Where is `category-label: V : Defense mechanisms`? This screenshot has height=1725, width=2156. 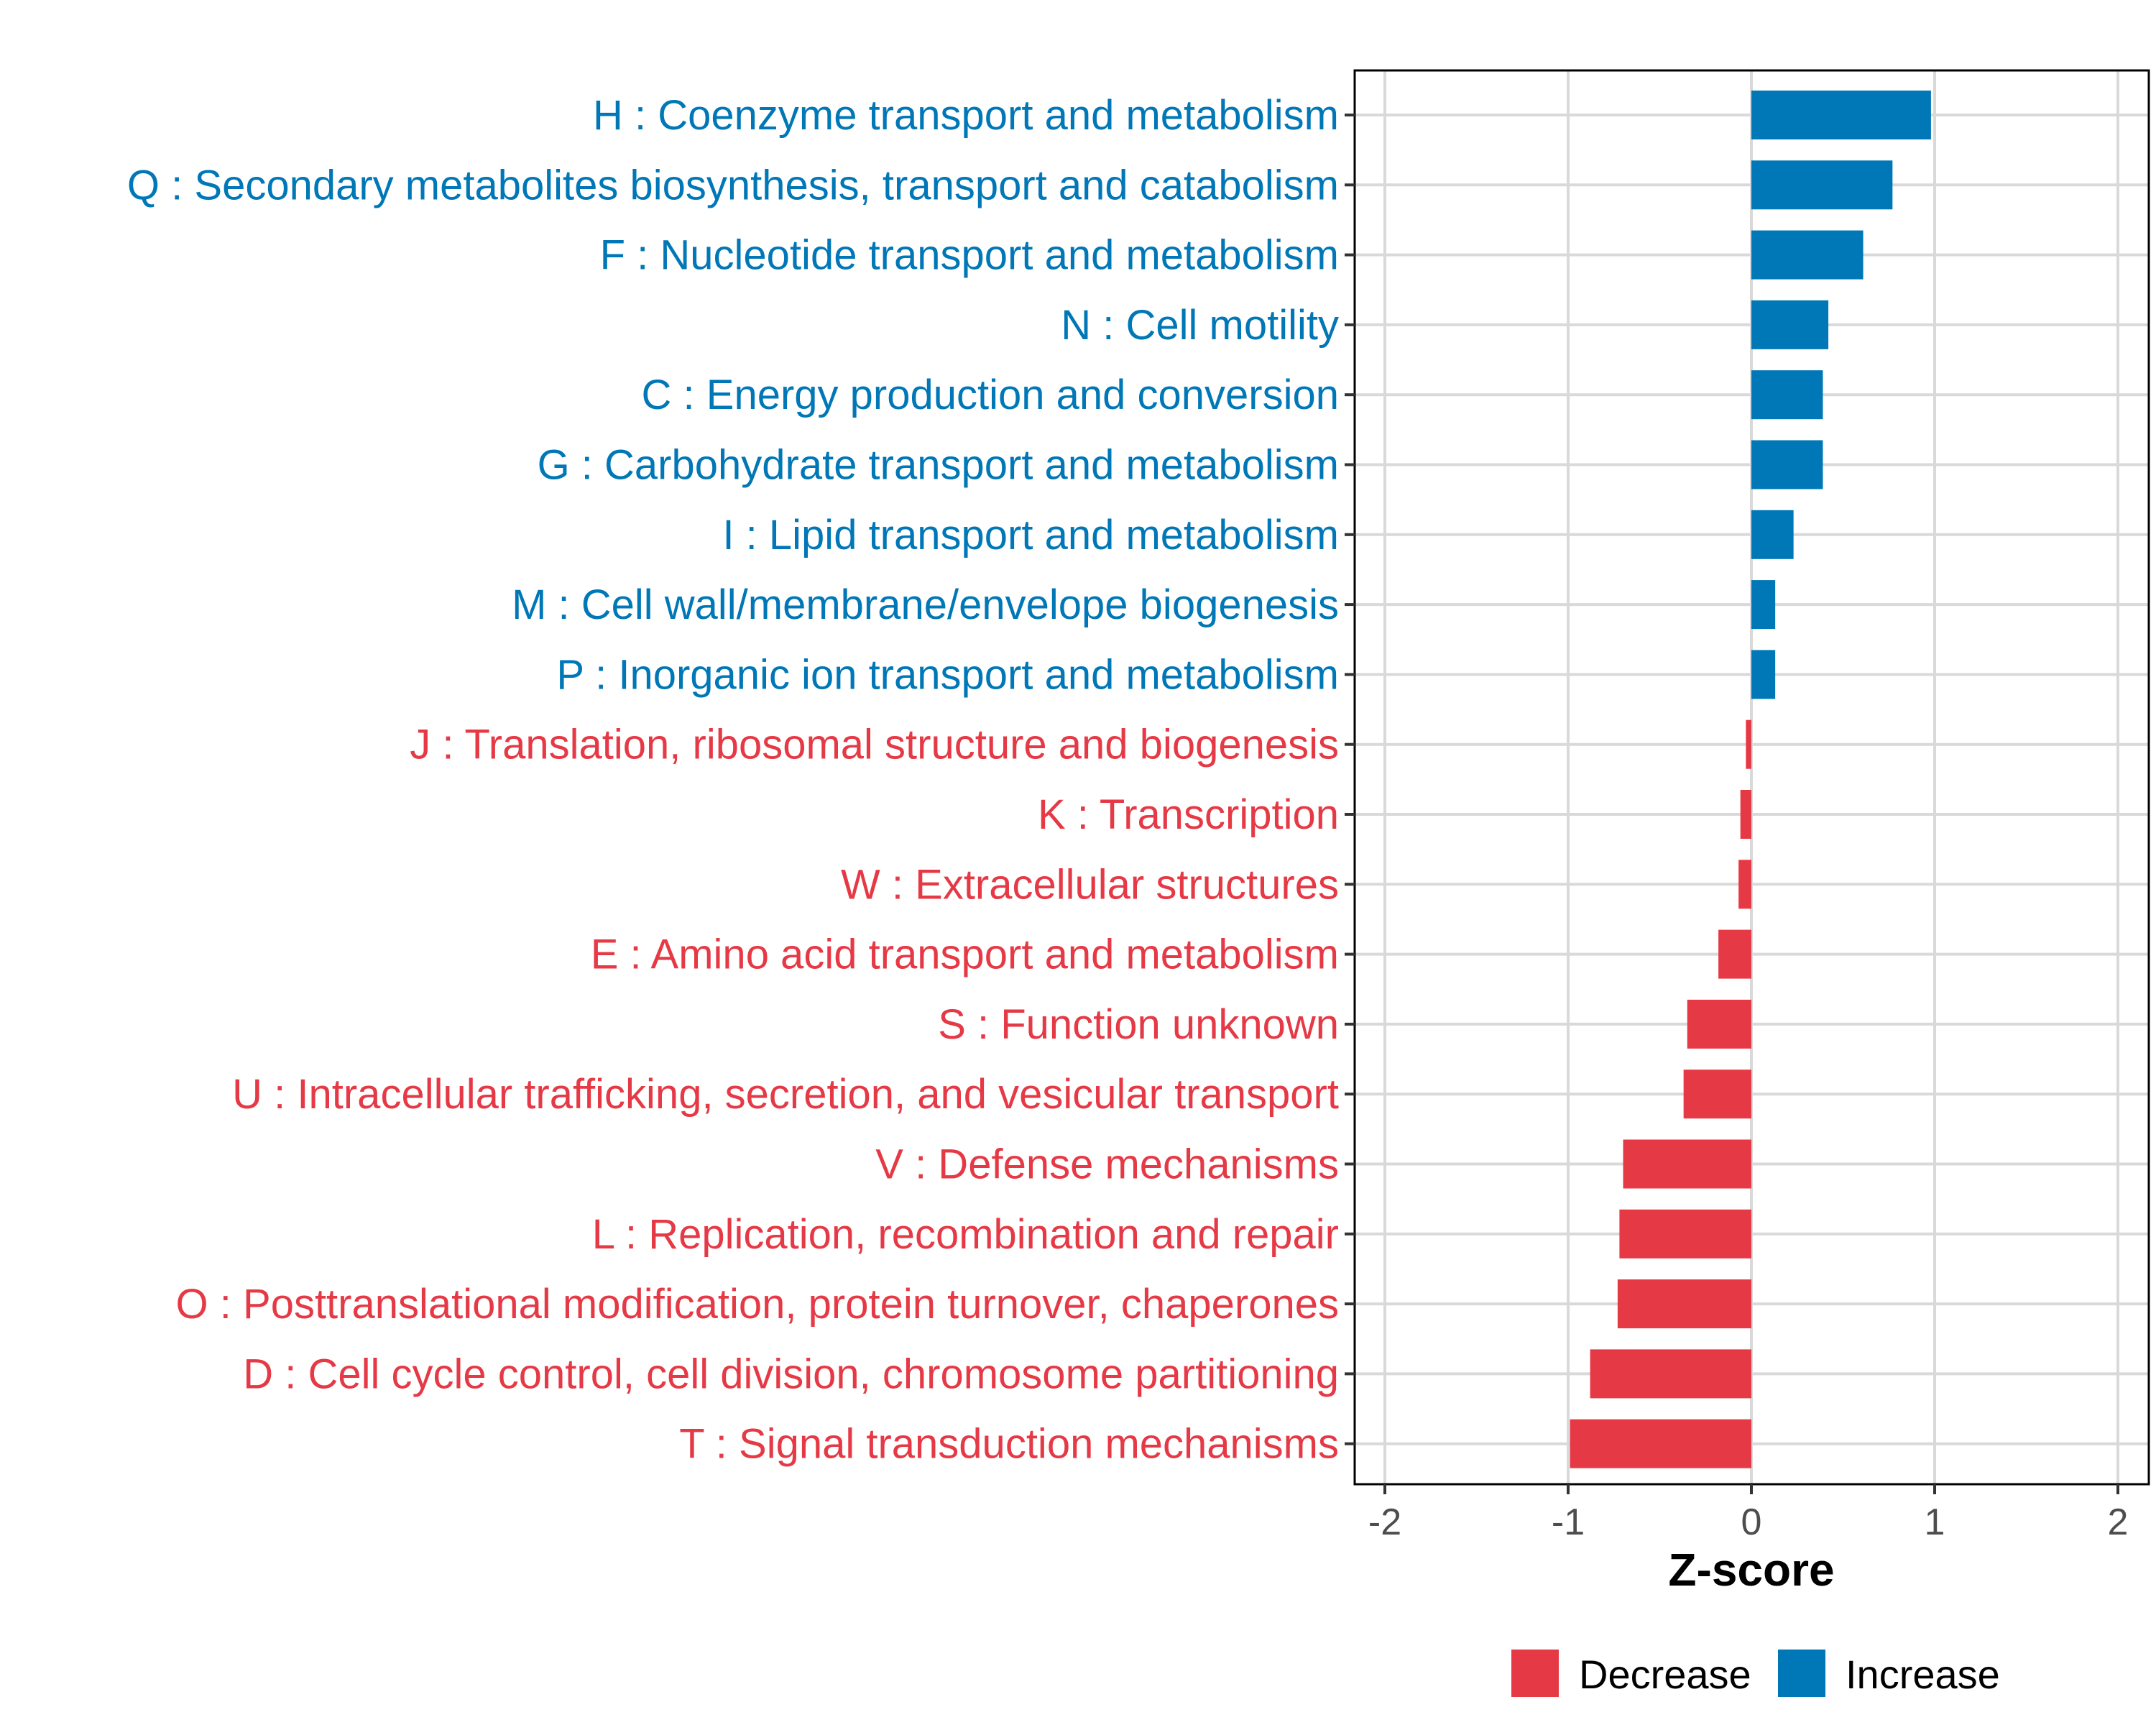 category-label: V : Defense mechanisms is located at coordinates (1107, 1164).